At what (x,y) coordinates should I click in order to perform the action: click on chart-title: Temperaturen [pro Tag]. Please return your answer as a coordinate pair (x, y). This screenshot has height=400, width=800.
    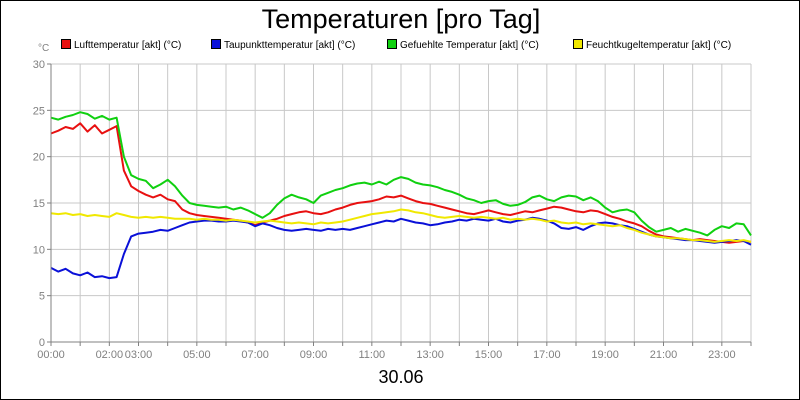
    Looking at the image, I should click on (401, 19).